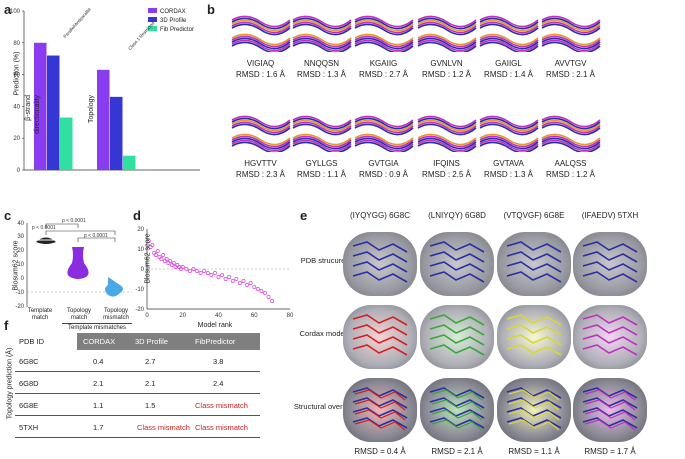 The width and height of the screenshot is (685, 459). Describe the element at coordinates (254, 316) in the screenshot. I see `d-xtick: 60` at that location.